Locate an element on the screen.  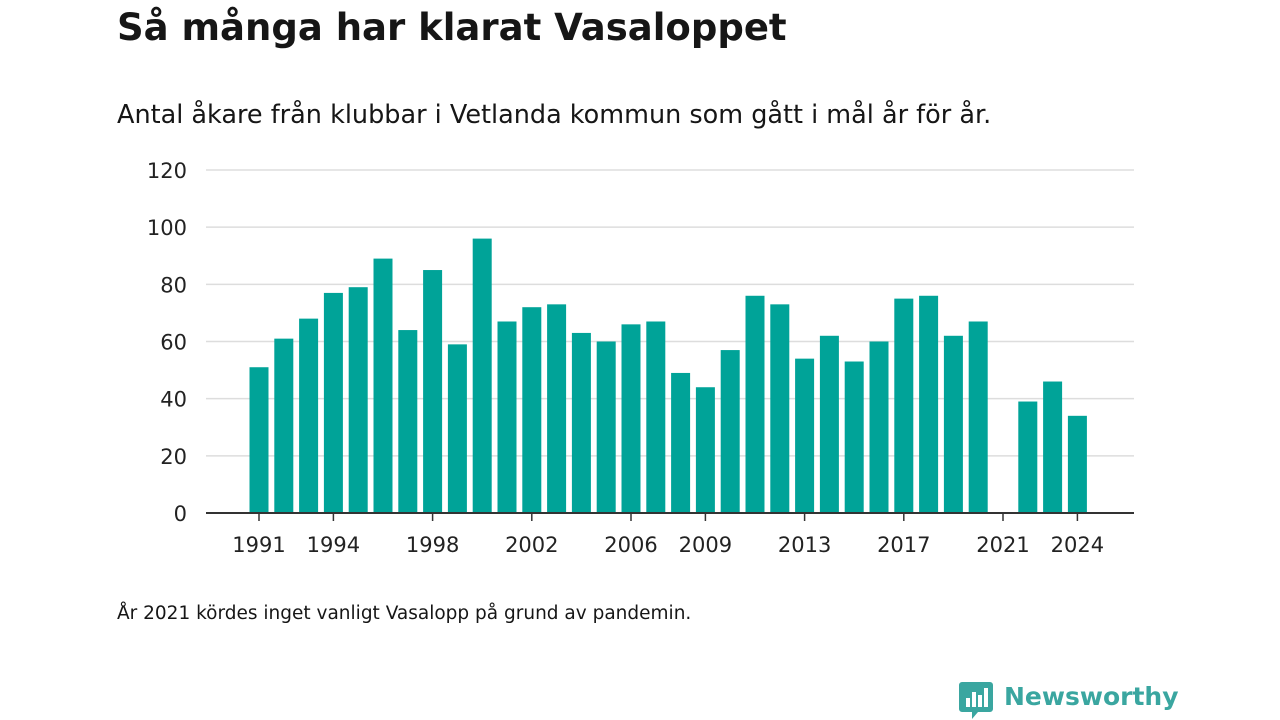
x-tick-label: 2006 is located at coordinates (630, 545).